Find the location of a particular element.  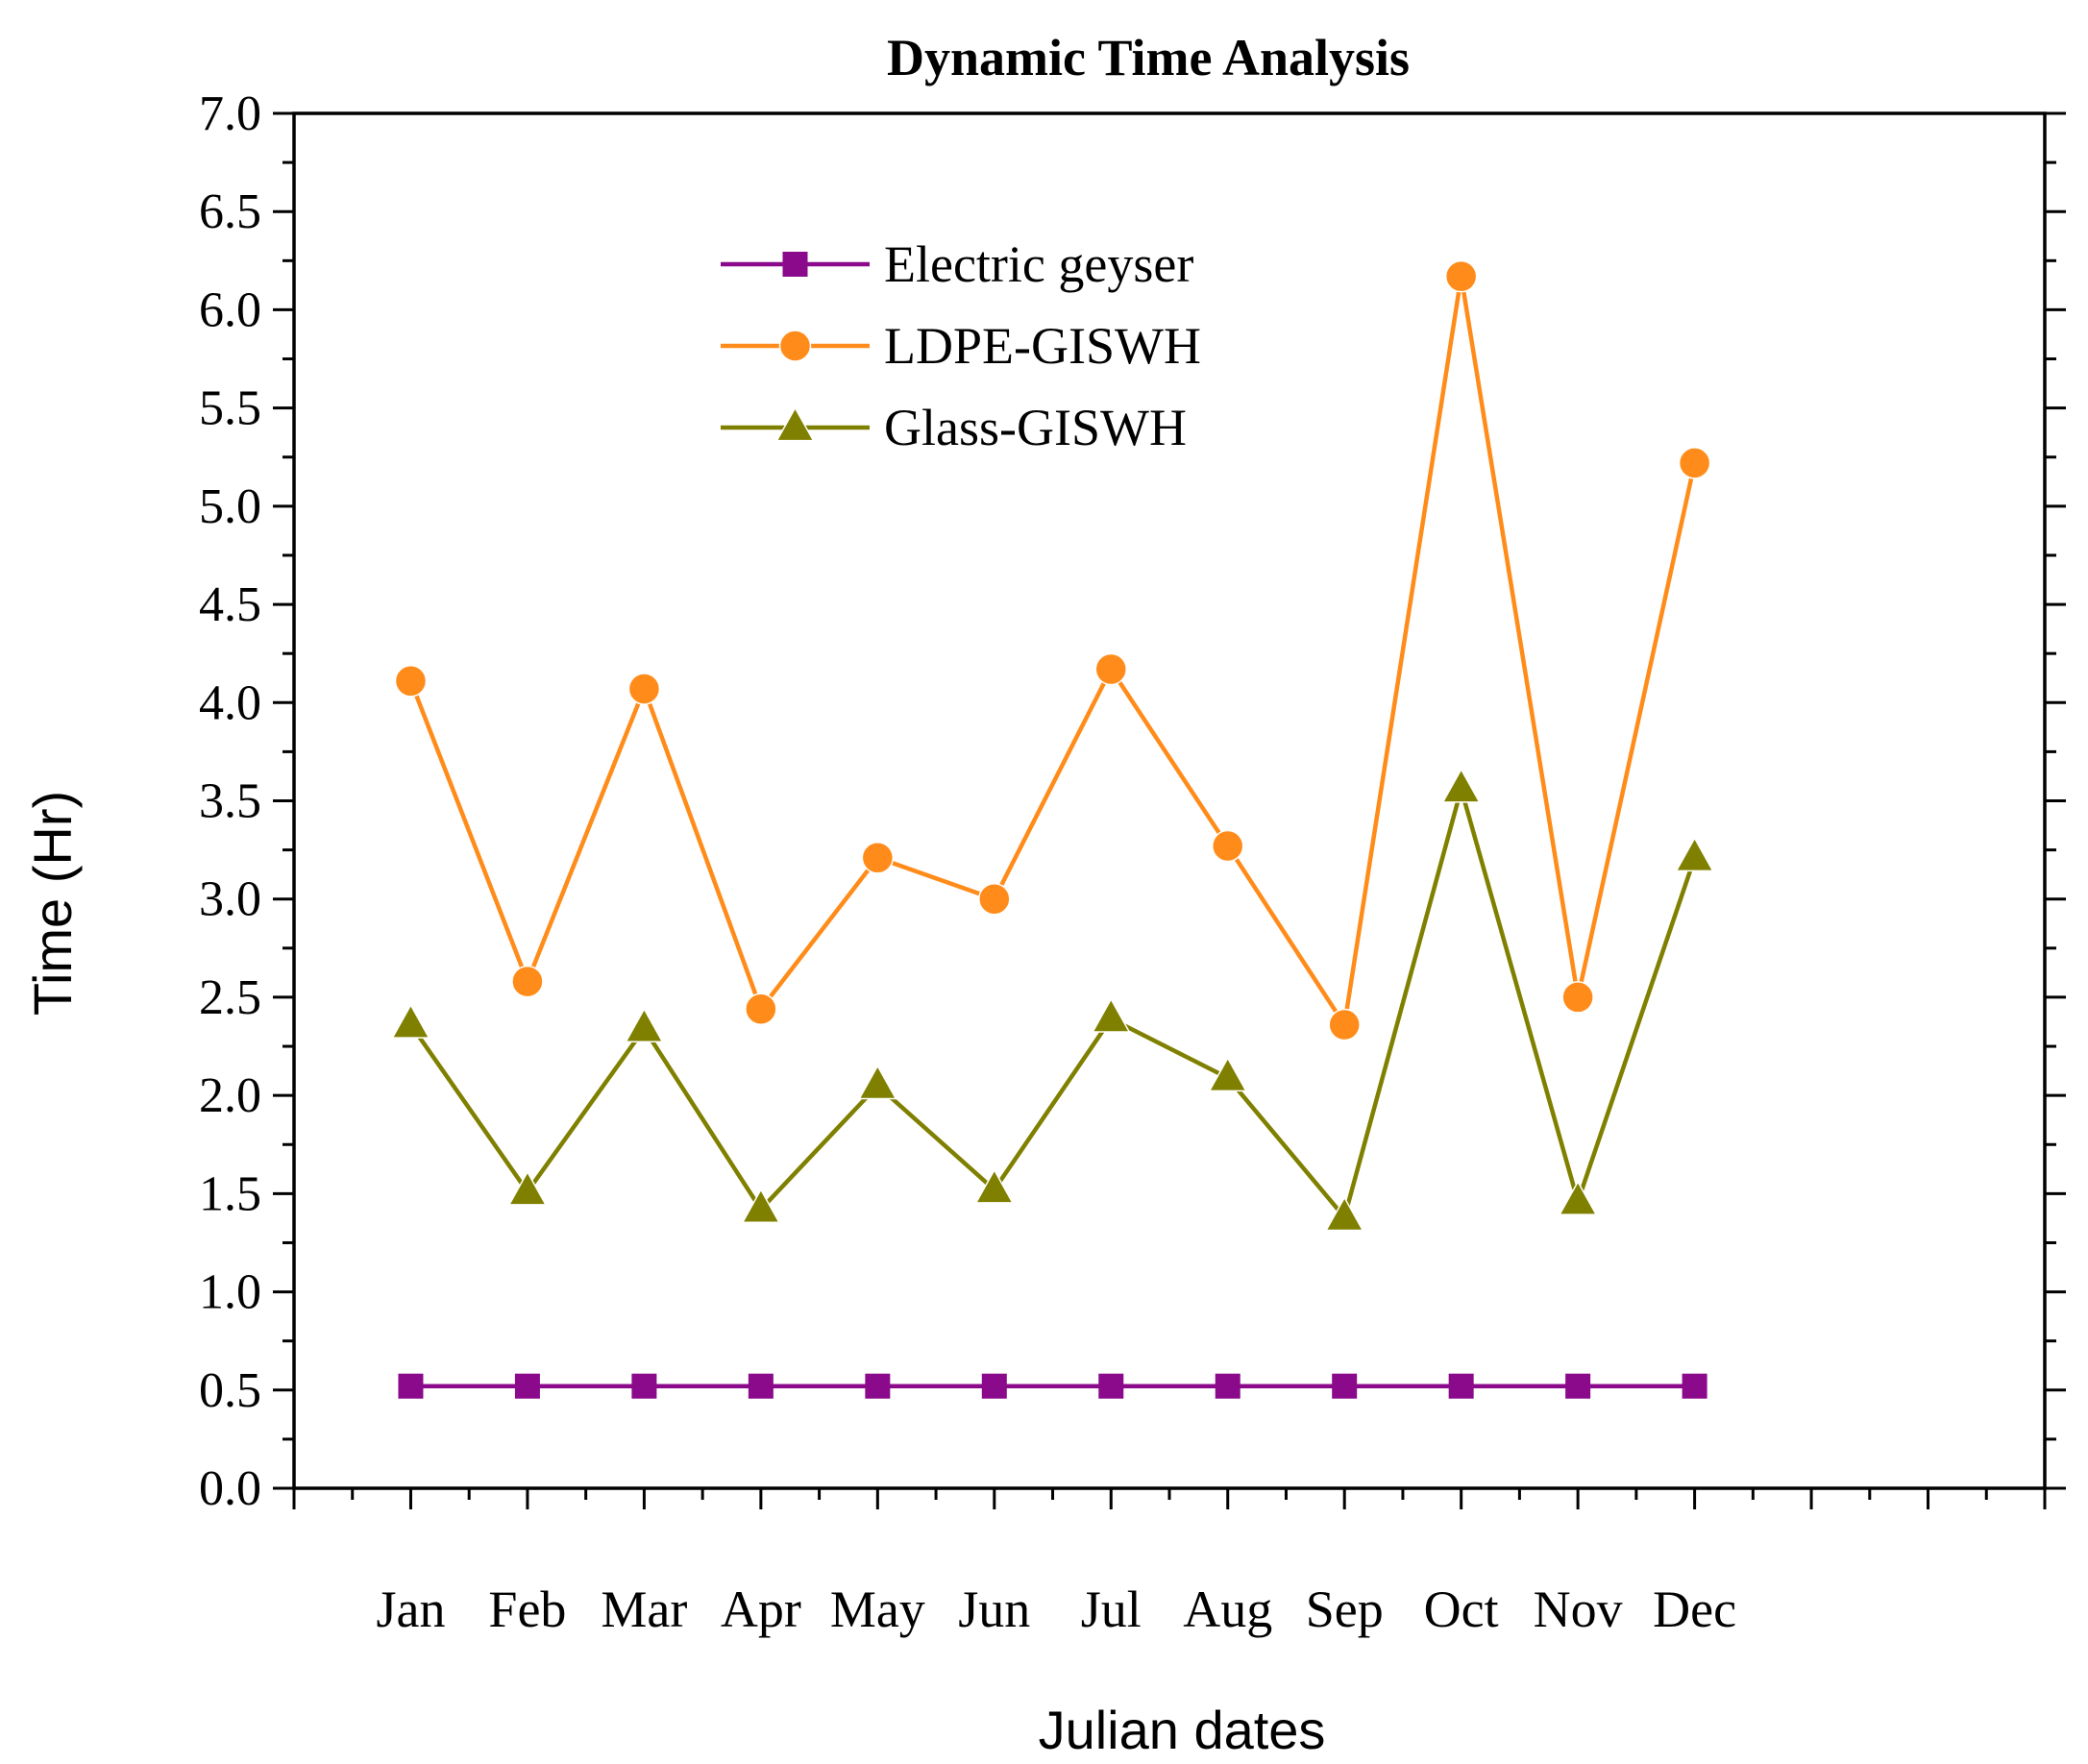

x-tick-label: Jun is located at coordinates (994, 1609).